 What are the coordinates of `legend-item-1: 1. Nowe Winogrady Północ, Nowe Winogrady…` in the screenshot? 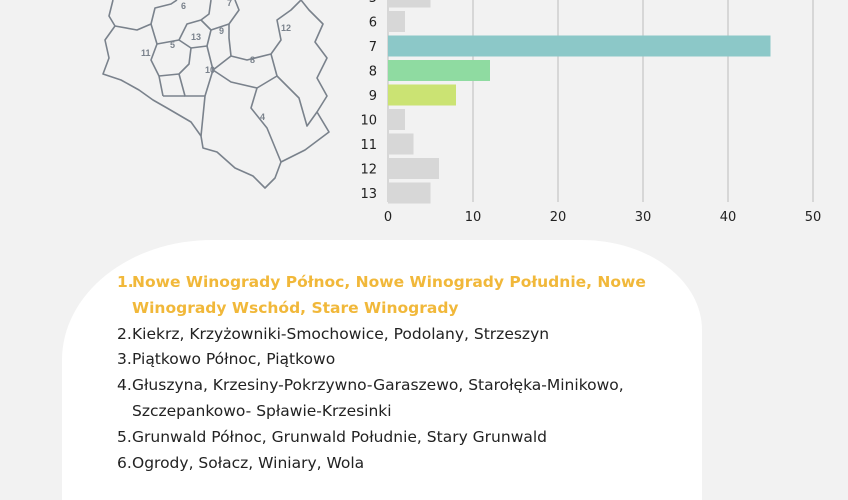 It's located at (395, 296).